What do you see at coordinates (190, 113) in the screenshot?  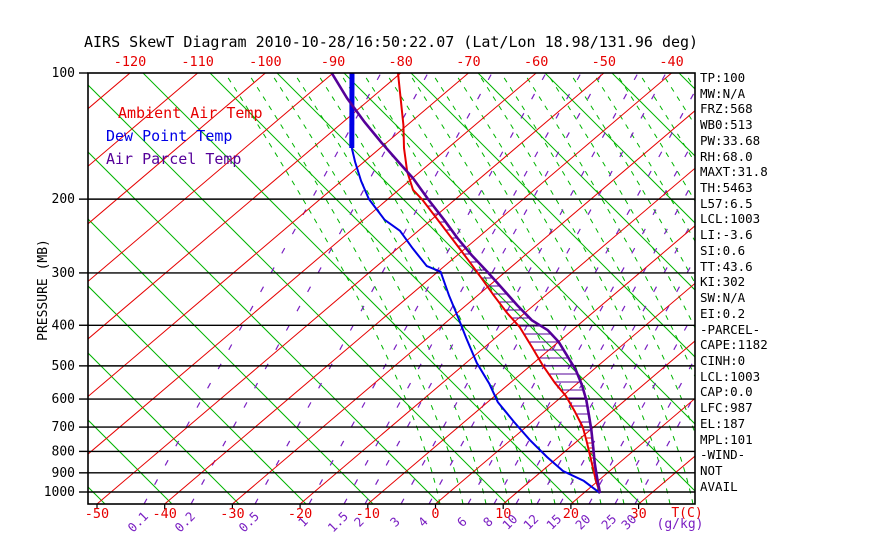 I see `legend-item-0: Ambient Air Temp` at bounding box center [190, 113].